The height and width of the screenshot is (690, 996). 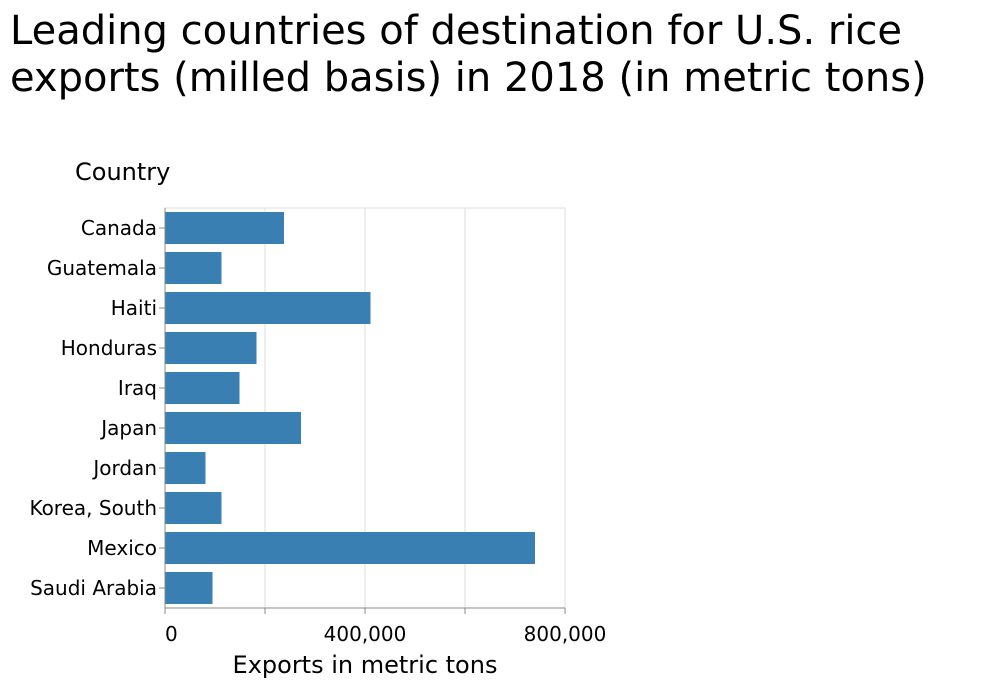 What do you see at coordinates (119, 228) in the screenshot?
I see `y-tick-label: Canada` at bounding box center [119, 228].